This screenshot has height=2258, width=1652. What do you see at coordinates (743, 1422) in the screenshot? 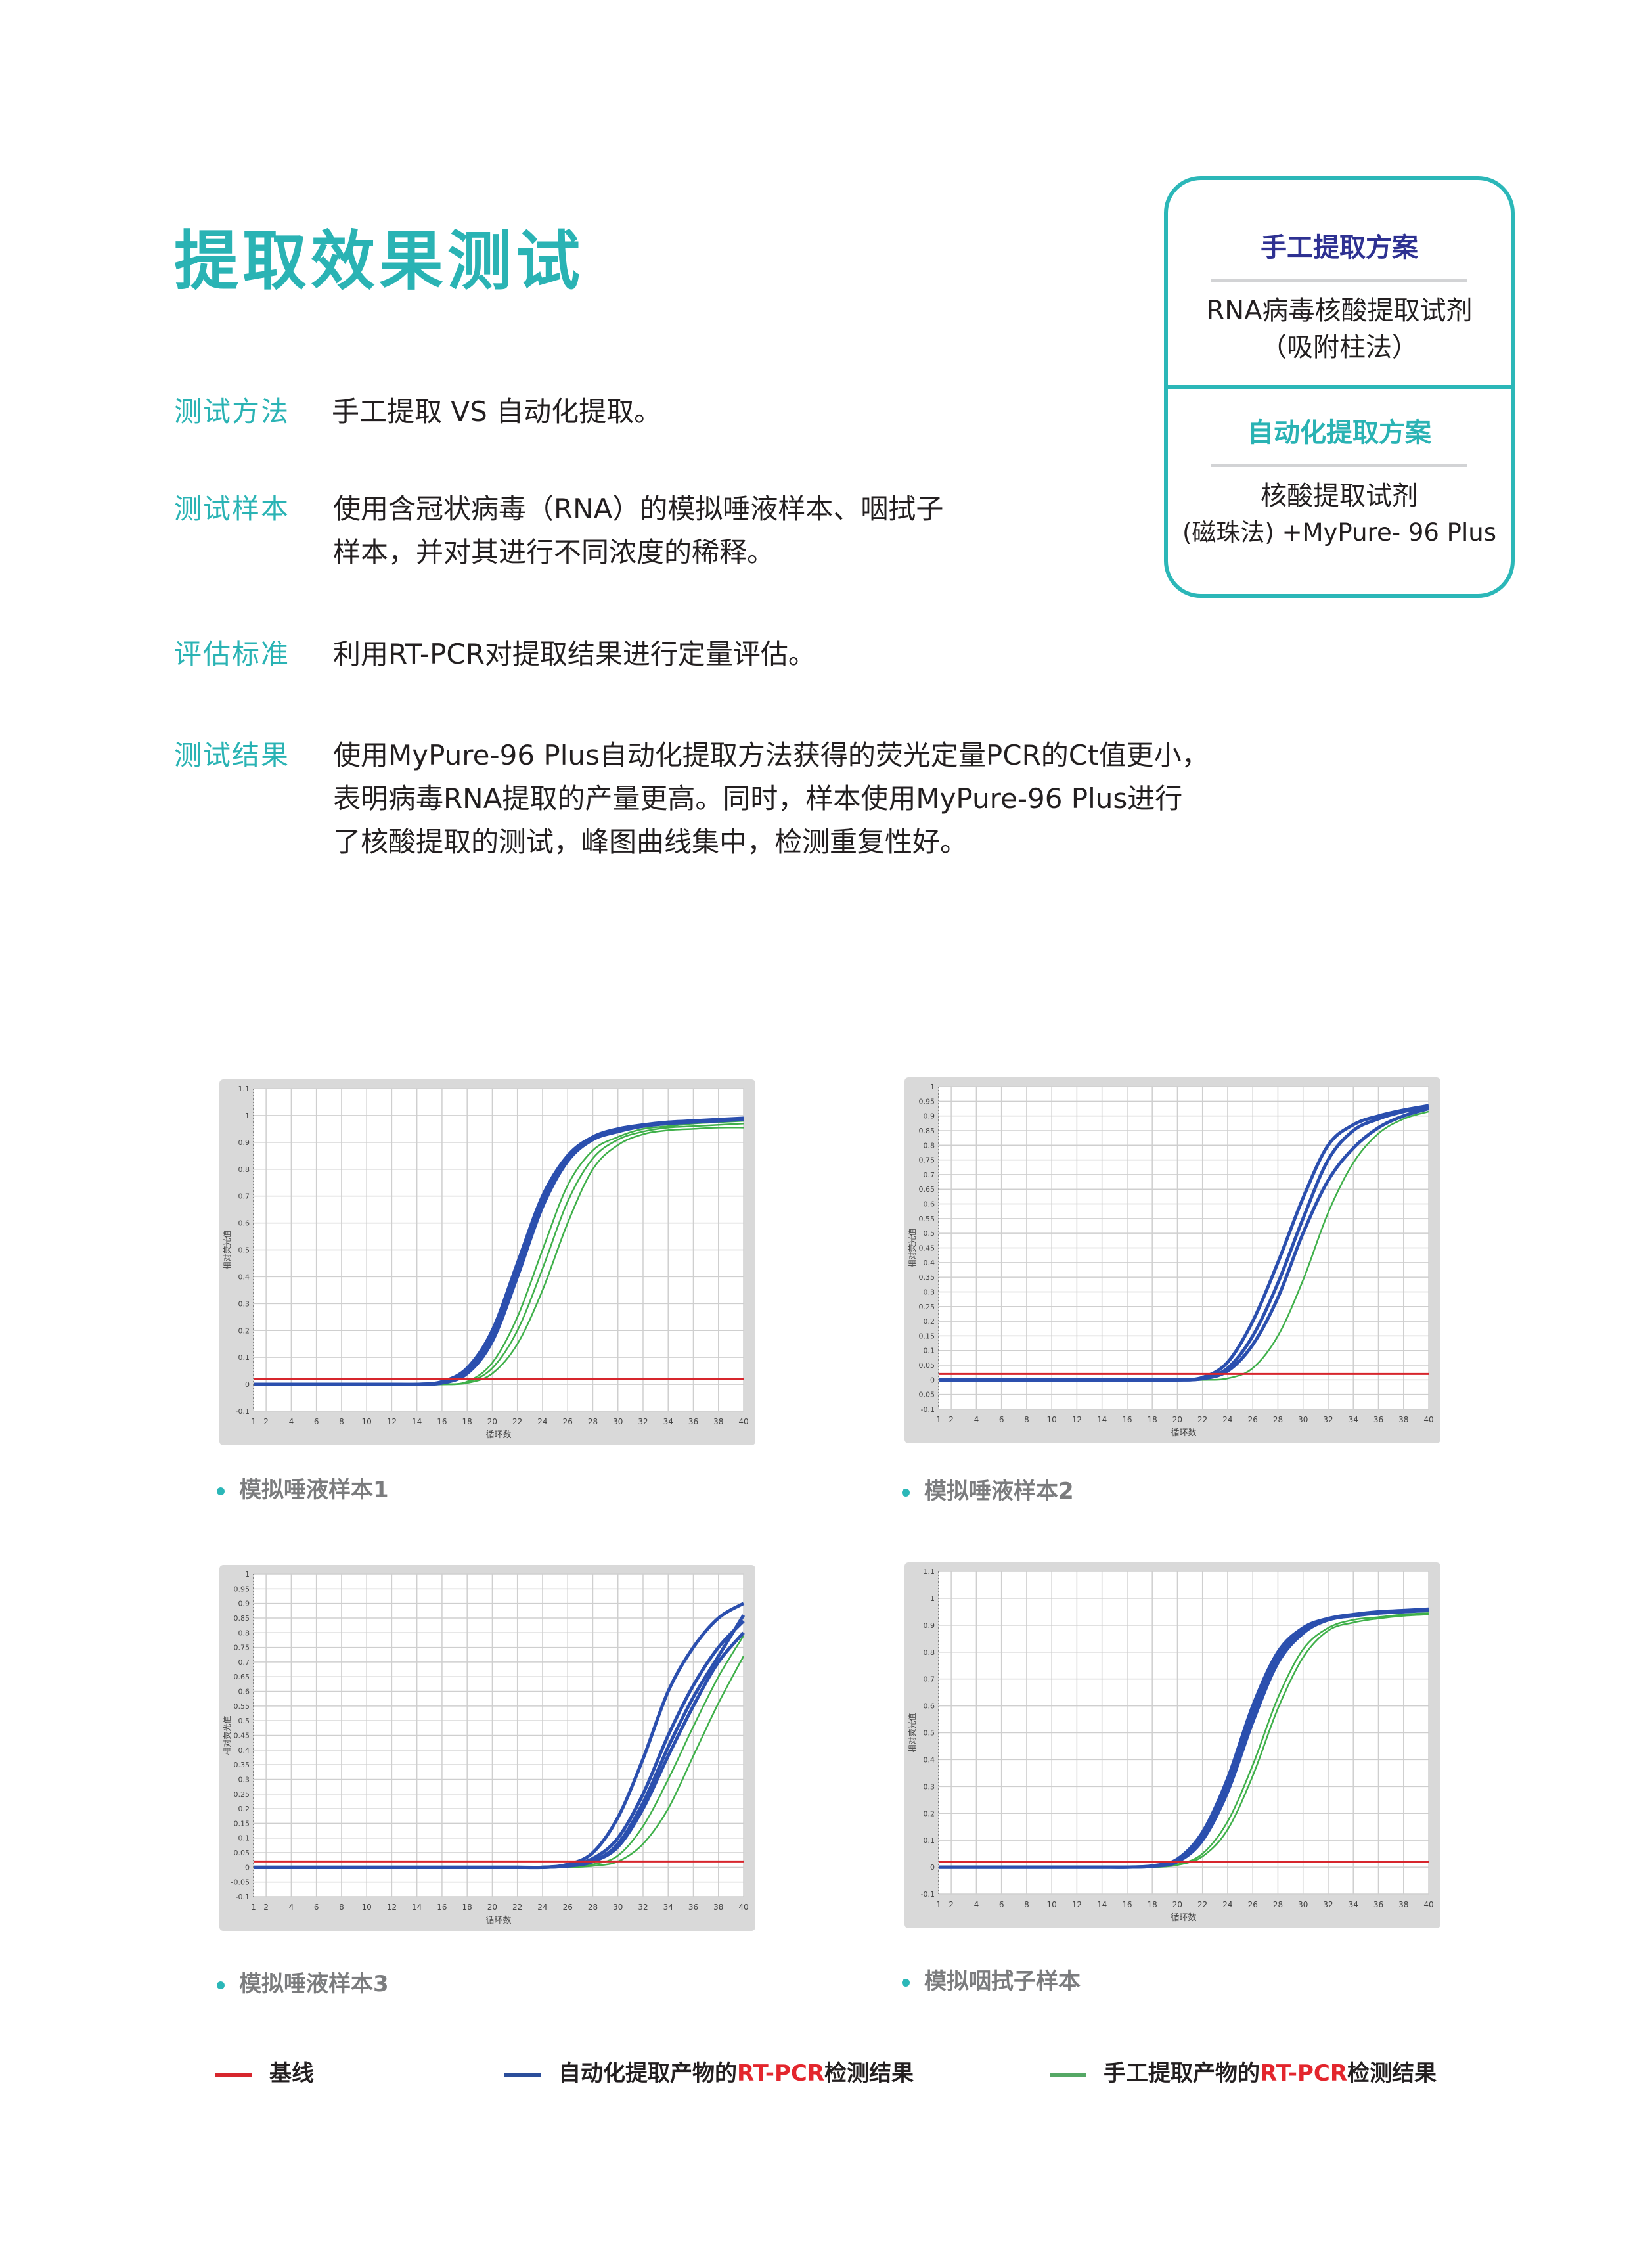
I see `x-tick-label: 40` at bounding box center [743, 1422].